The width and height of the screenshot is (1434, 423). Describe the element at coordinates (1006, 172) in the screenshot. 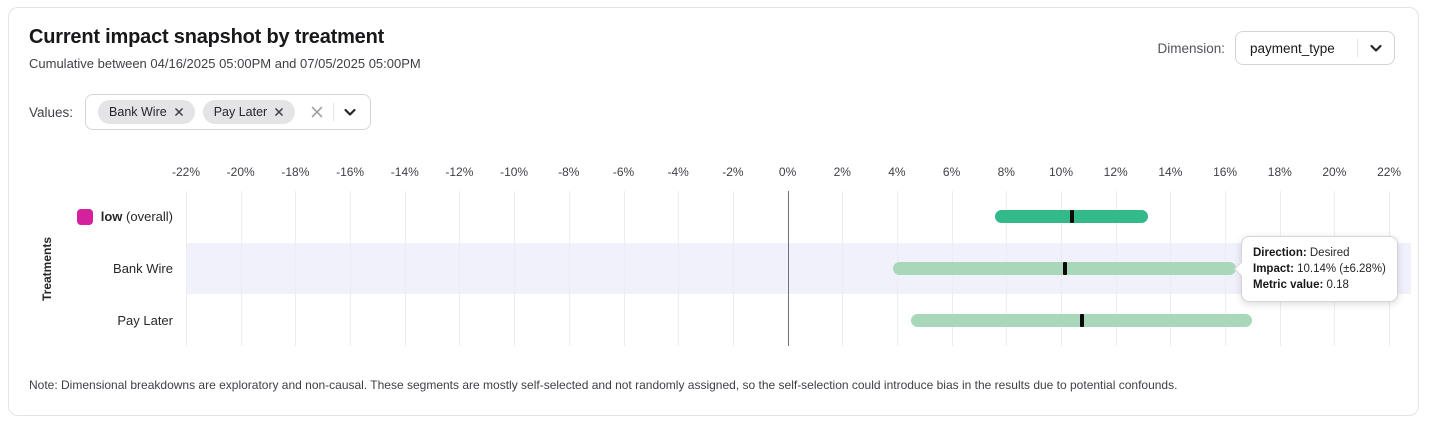

I see `x-axis-tick-label: 8%` at that location.